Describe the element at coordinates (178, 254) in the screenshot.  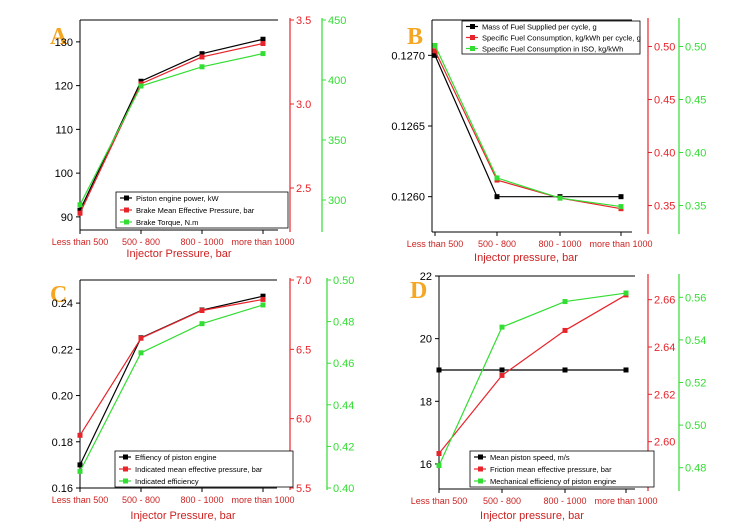
I see `x-axis-label: Injector Pressure, bar` at that location.